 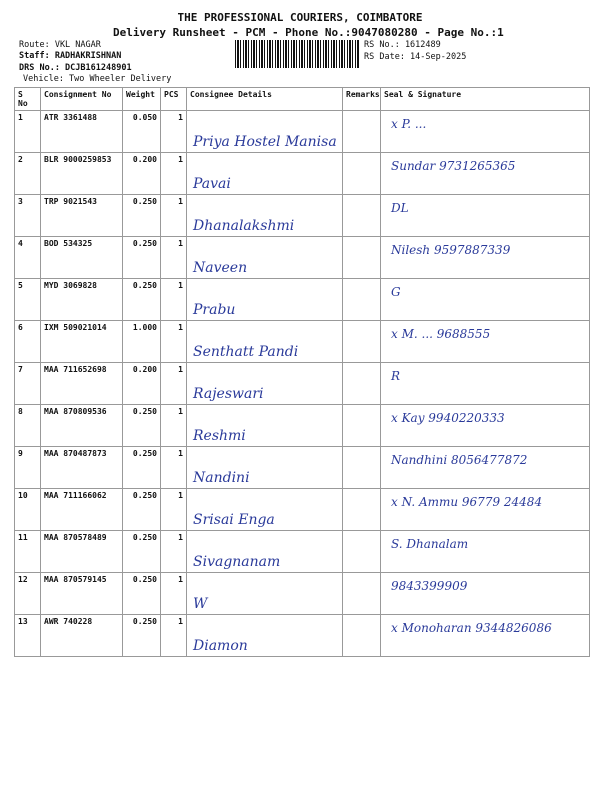 What do you see at coordinates (141, 131) in the screenshot?
I see `weight: 0.050` at bounding box center [141, 131].